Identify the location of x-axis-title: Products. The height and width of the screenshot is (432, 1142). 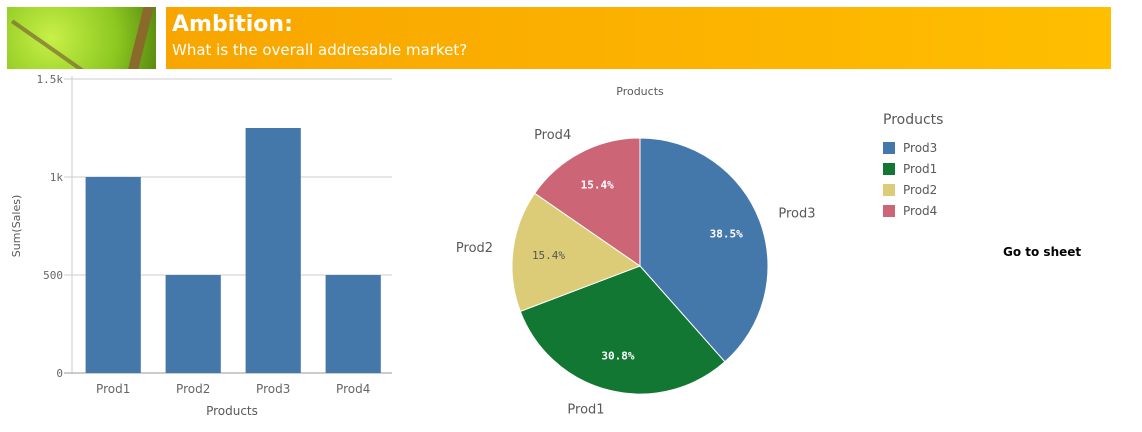
(232, 411).